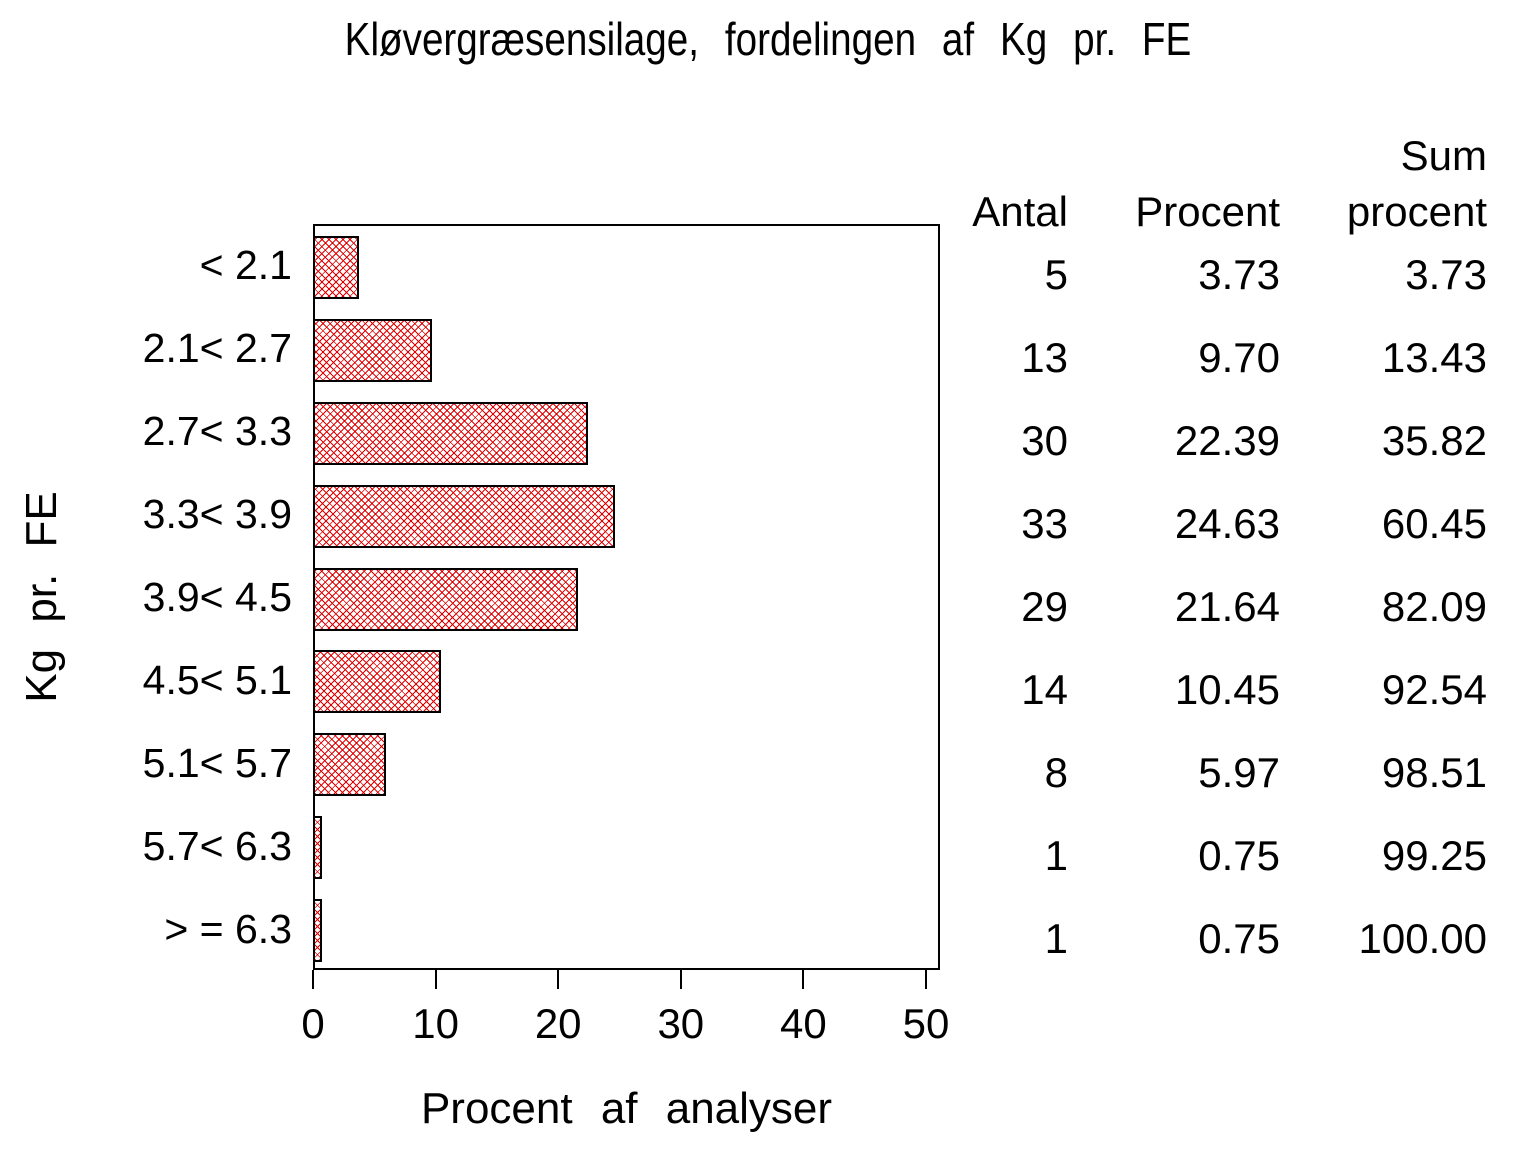  What do you see at coordinates (1044, 524) in the screenshot?
I see `cell-antal-4: 33` at bounding box center [1044, 524].